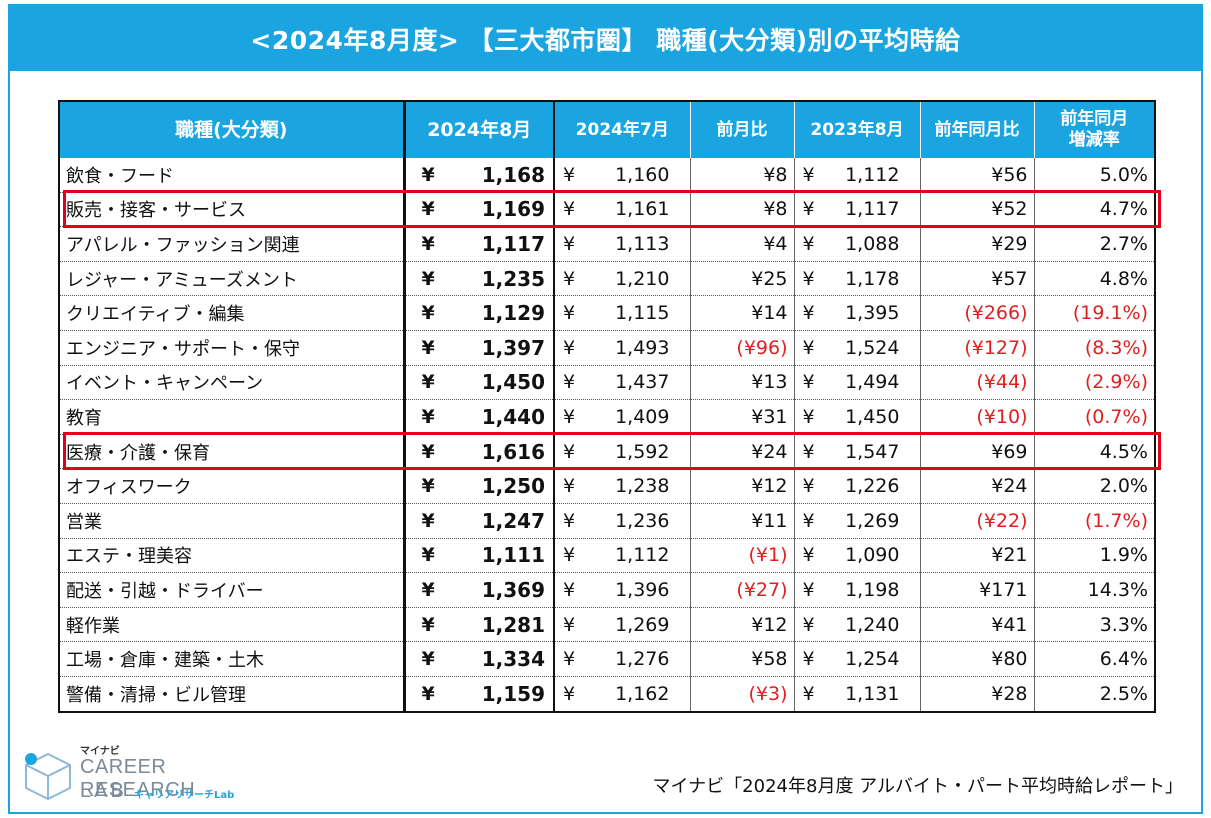 This screenshot has height=818, width=1211. Describe the element at coordinates (513, 693) in the screenshot. I see `value-aug2024: 1,159` at that location.